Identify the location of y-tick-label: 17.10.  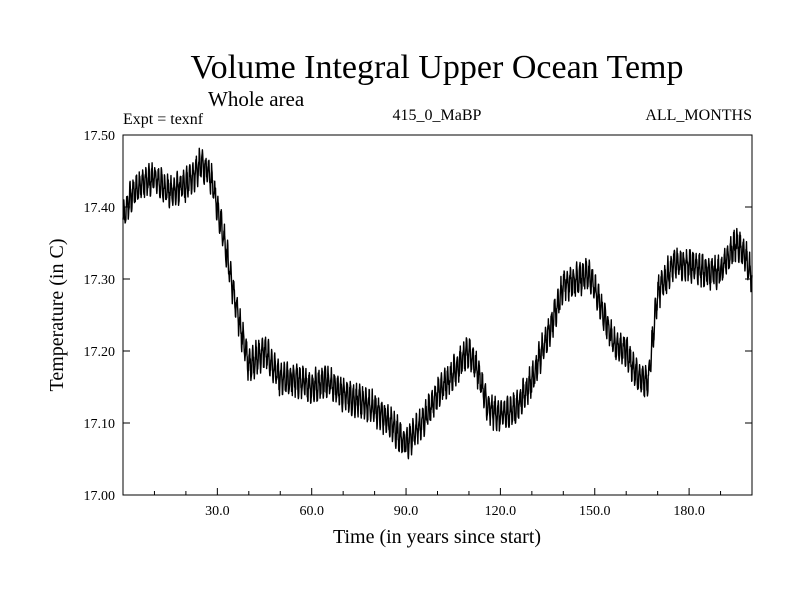
(100, 424).